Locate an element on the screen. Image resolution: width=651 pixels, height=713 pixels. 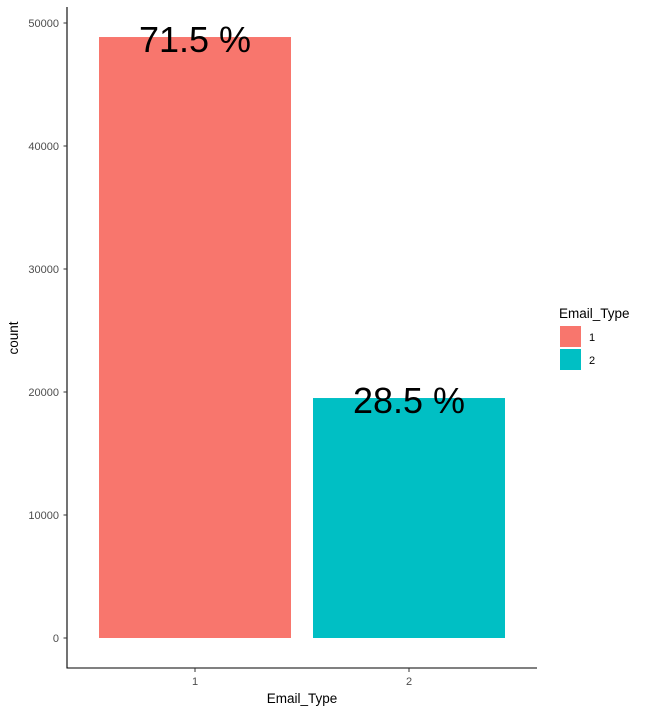
y-tick-label: 0 is located at coordinates (56, 639).